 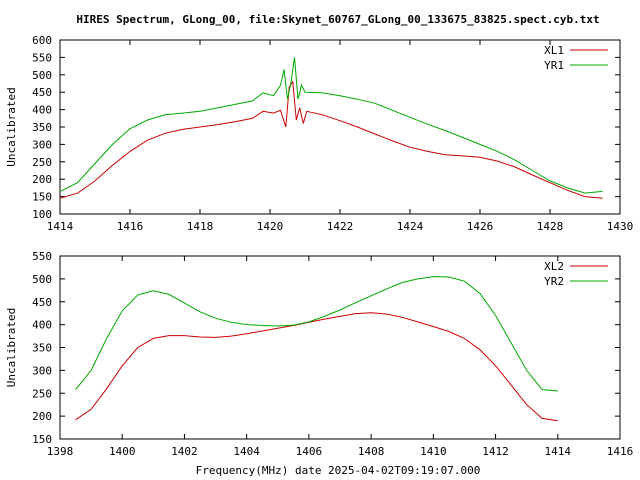 I want to click on x-tick-label: 1428, so click(x=550, y=226).